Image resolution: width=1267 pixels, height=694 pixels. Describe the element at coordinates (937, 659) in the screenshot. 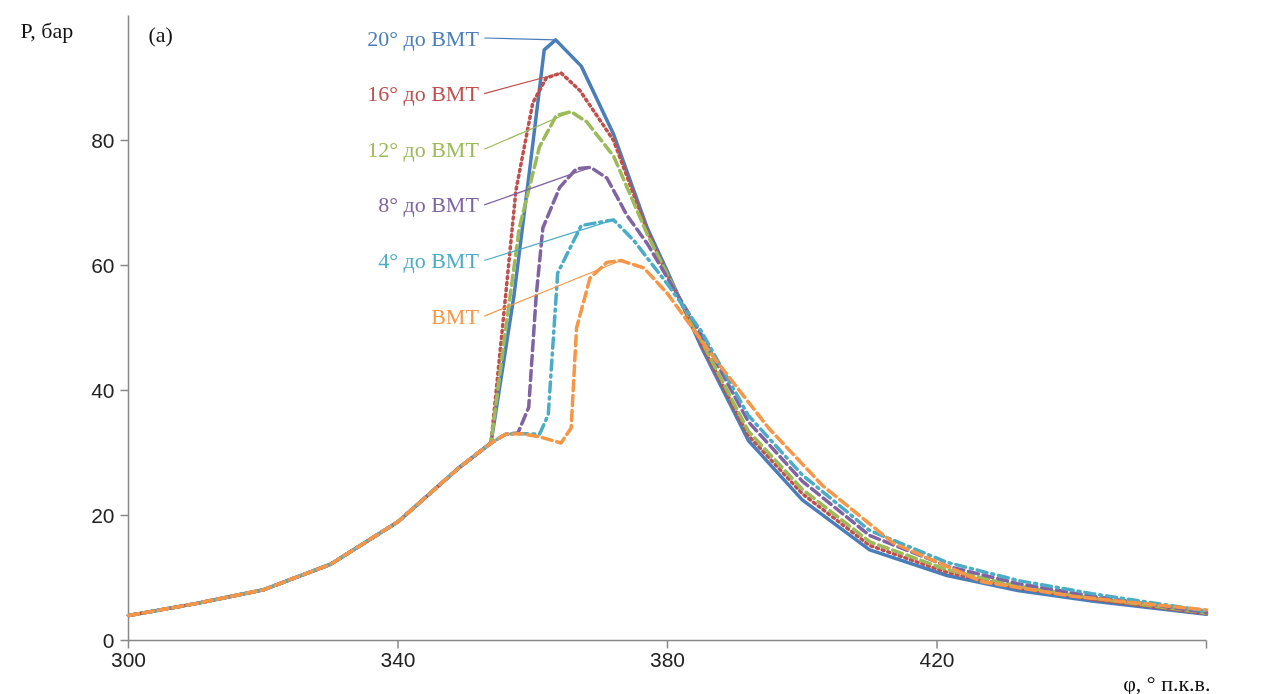

I see `x-tick-label: 420` at that location.